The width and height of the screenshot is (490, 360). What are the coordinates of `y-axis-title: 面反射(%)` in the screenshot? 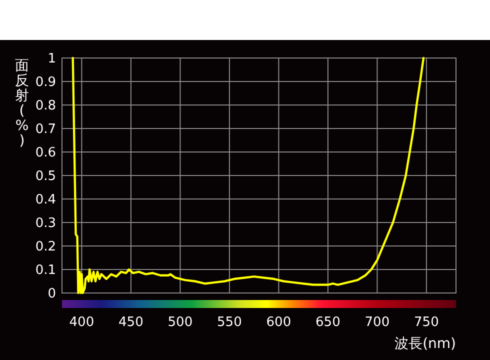 It's located at (22, 103).